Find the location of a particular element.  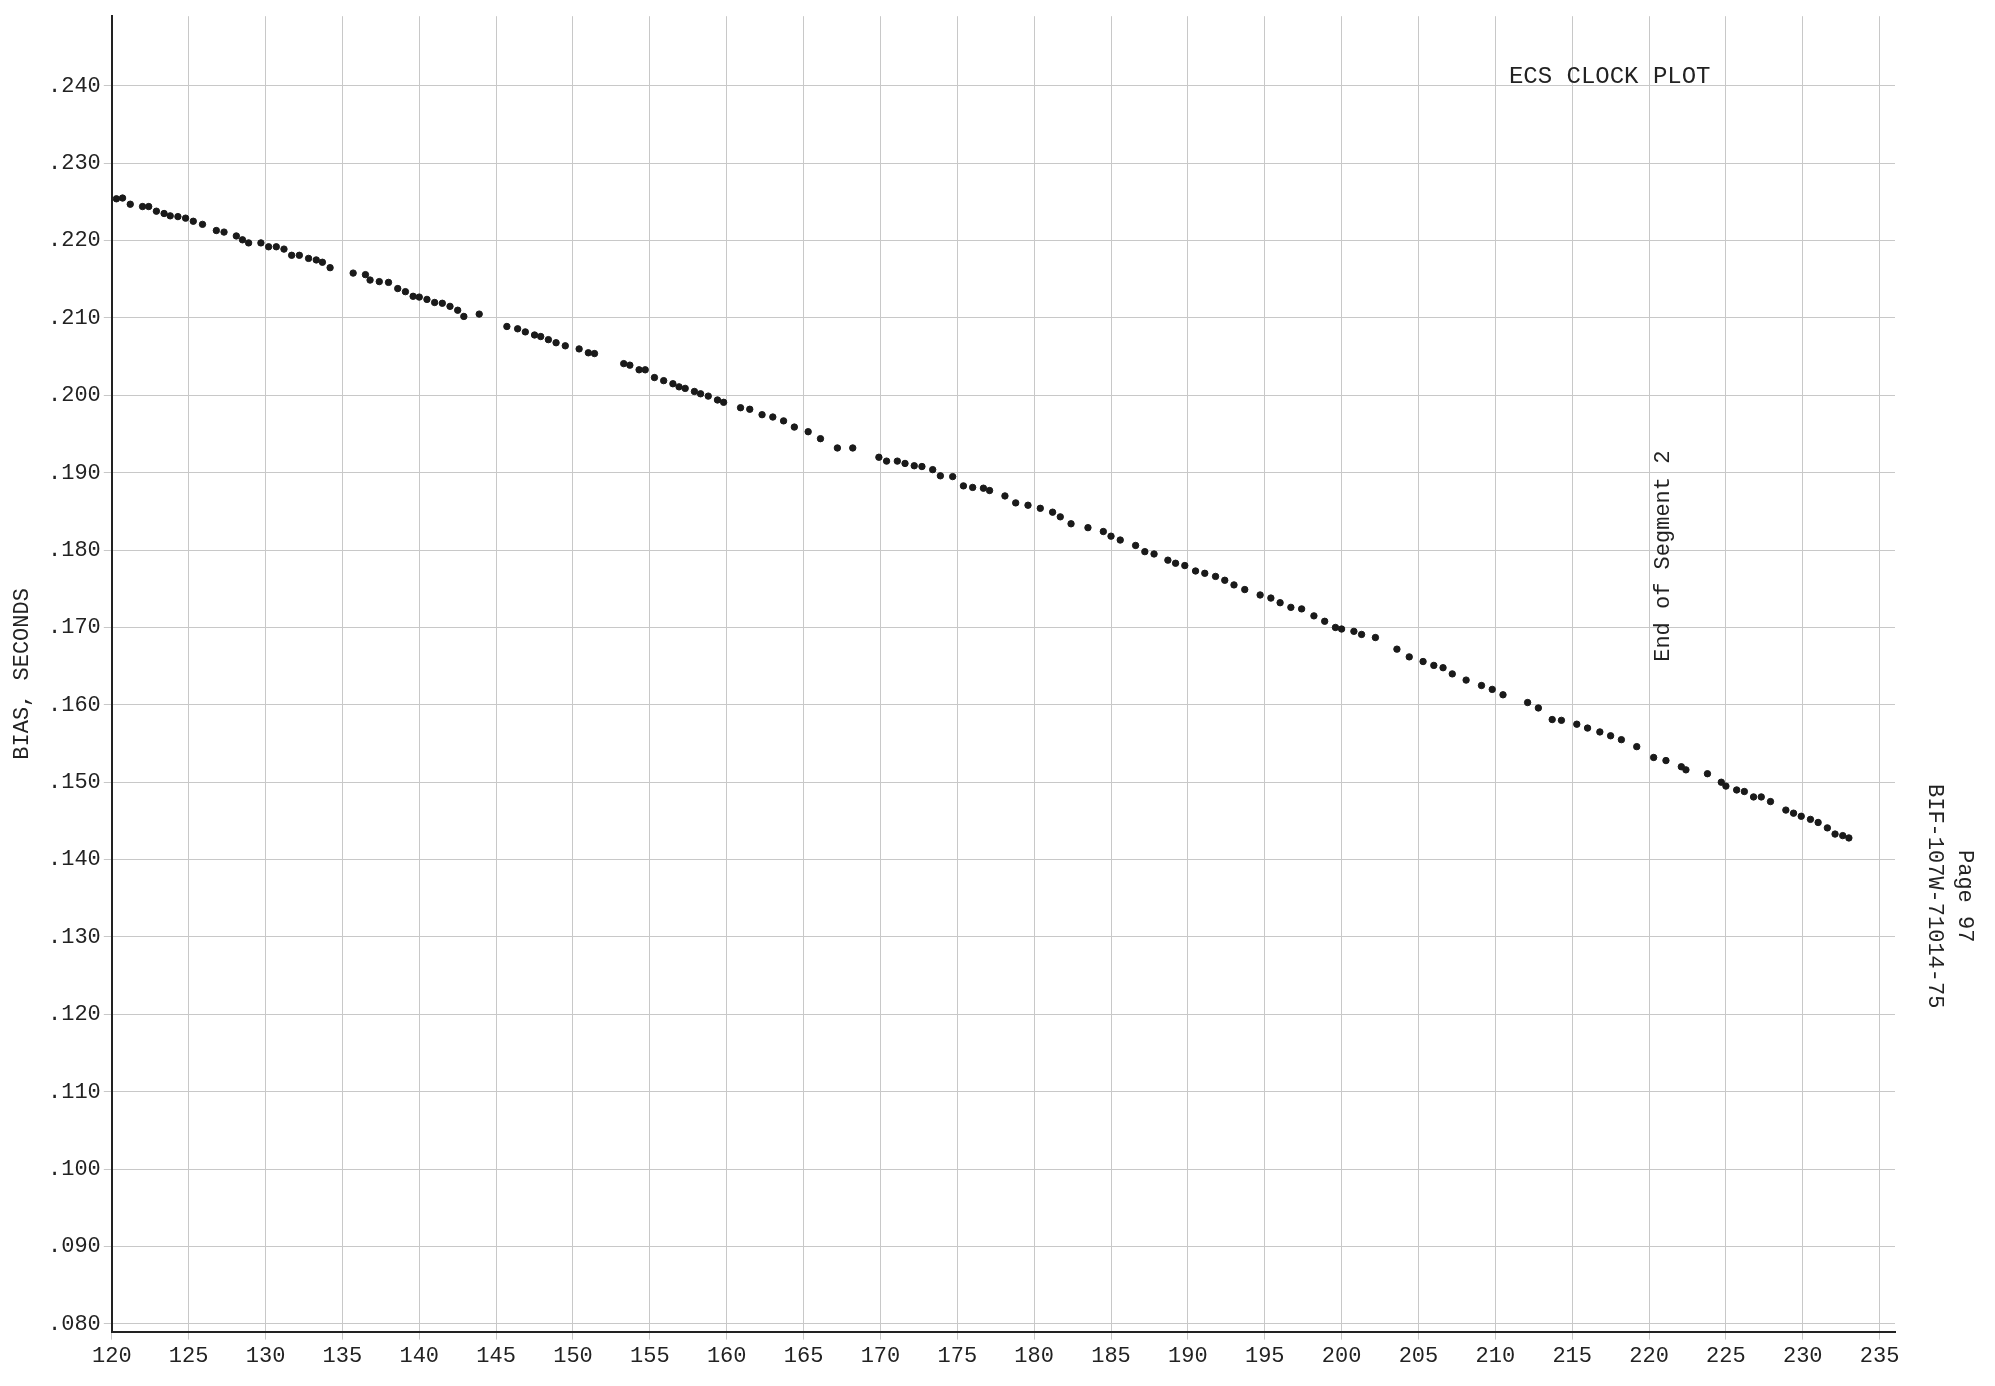

x-tick-label: 130 is located at coordinates (265, 1356).